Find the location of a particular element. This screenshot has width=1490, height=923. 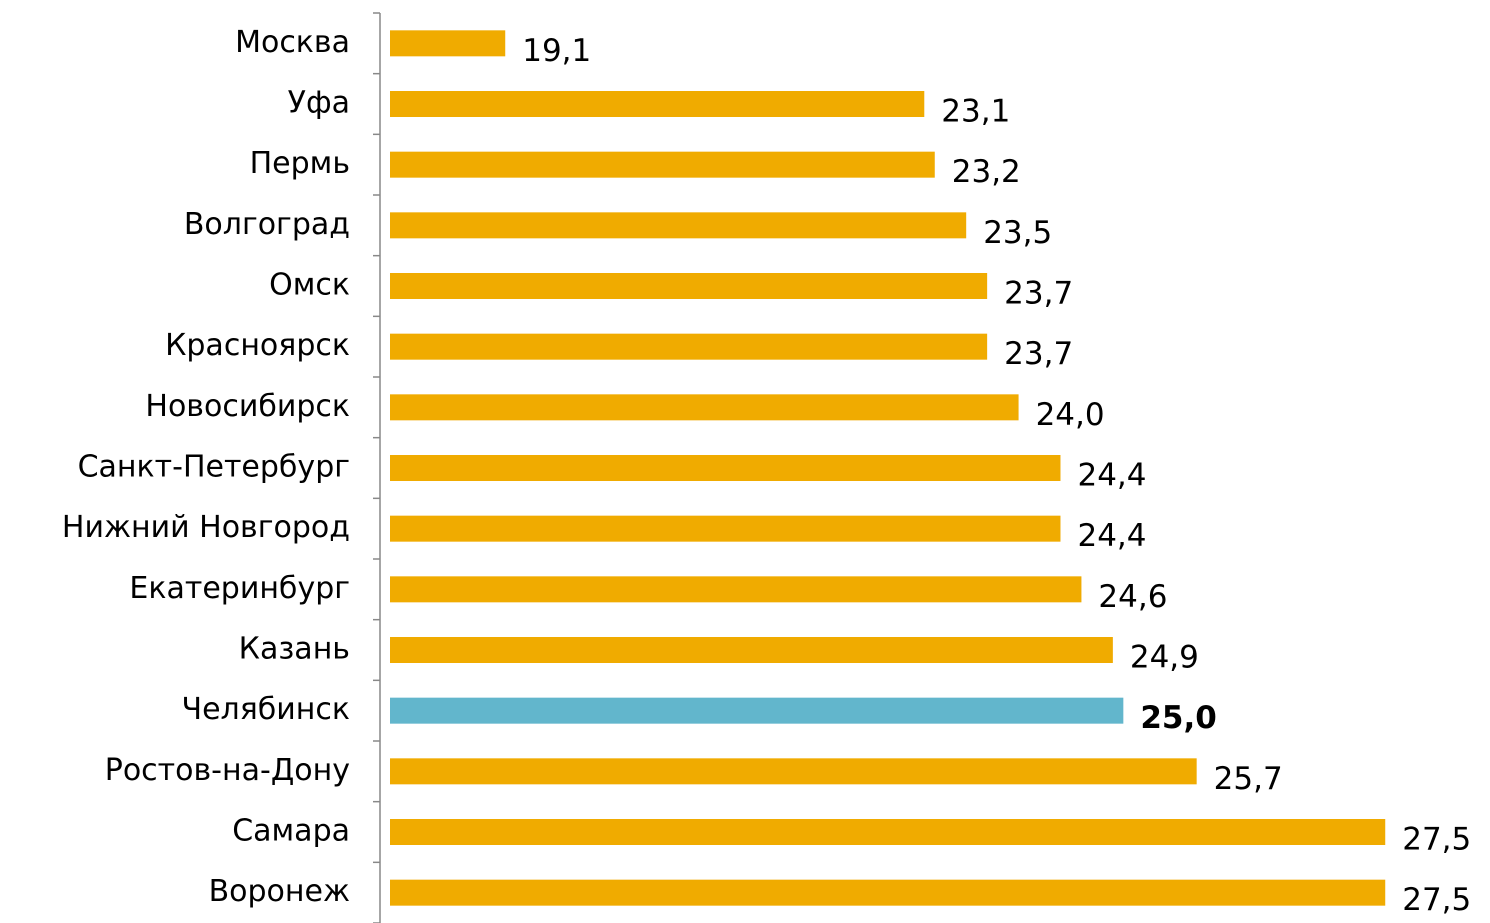

category-label: Москва is located at coordinates (292, 42).